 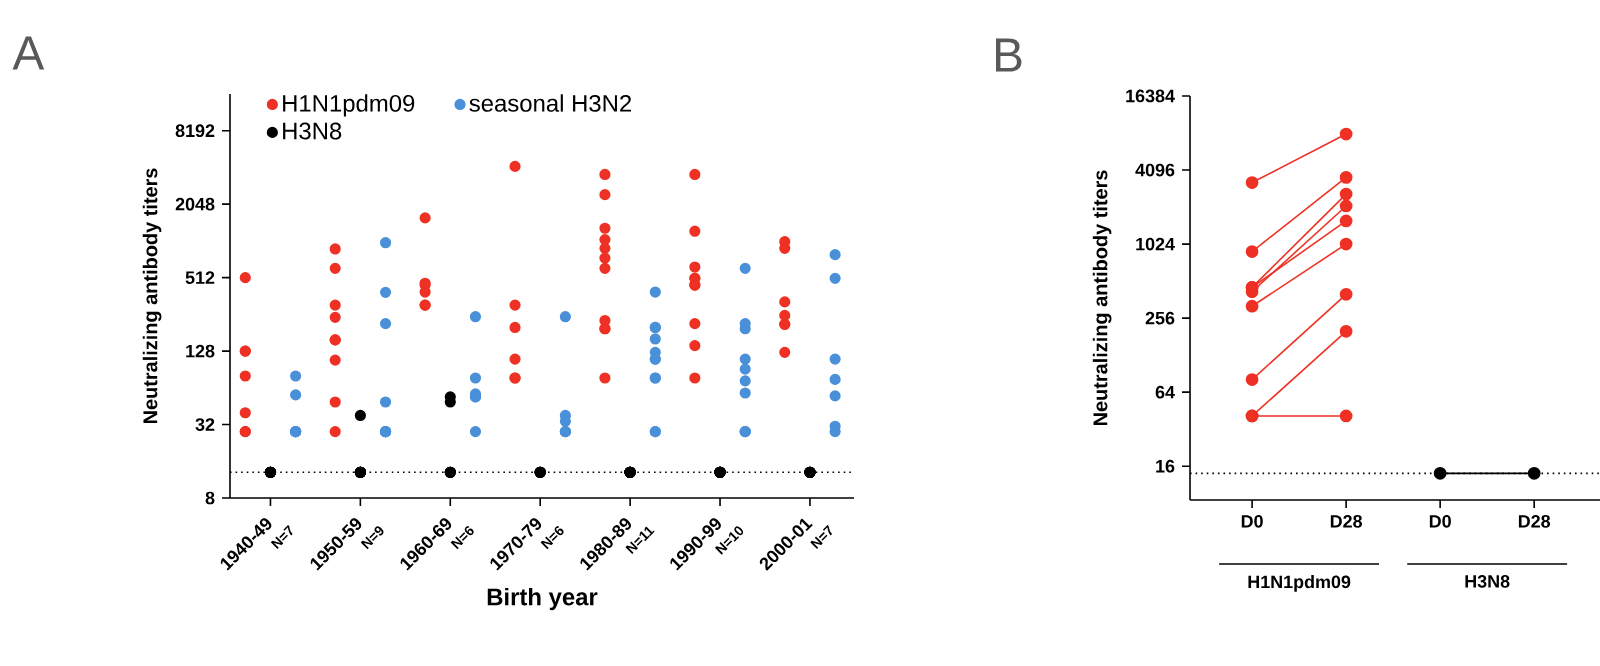 What do you see at coordinates (195, 204) in the screenshot?
I see `y-tick-label: 2048` at bounding box center [195, 204].